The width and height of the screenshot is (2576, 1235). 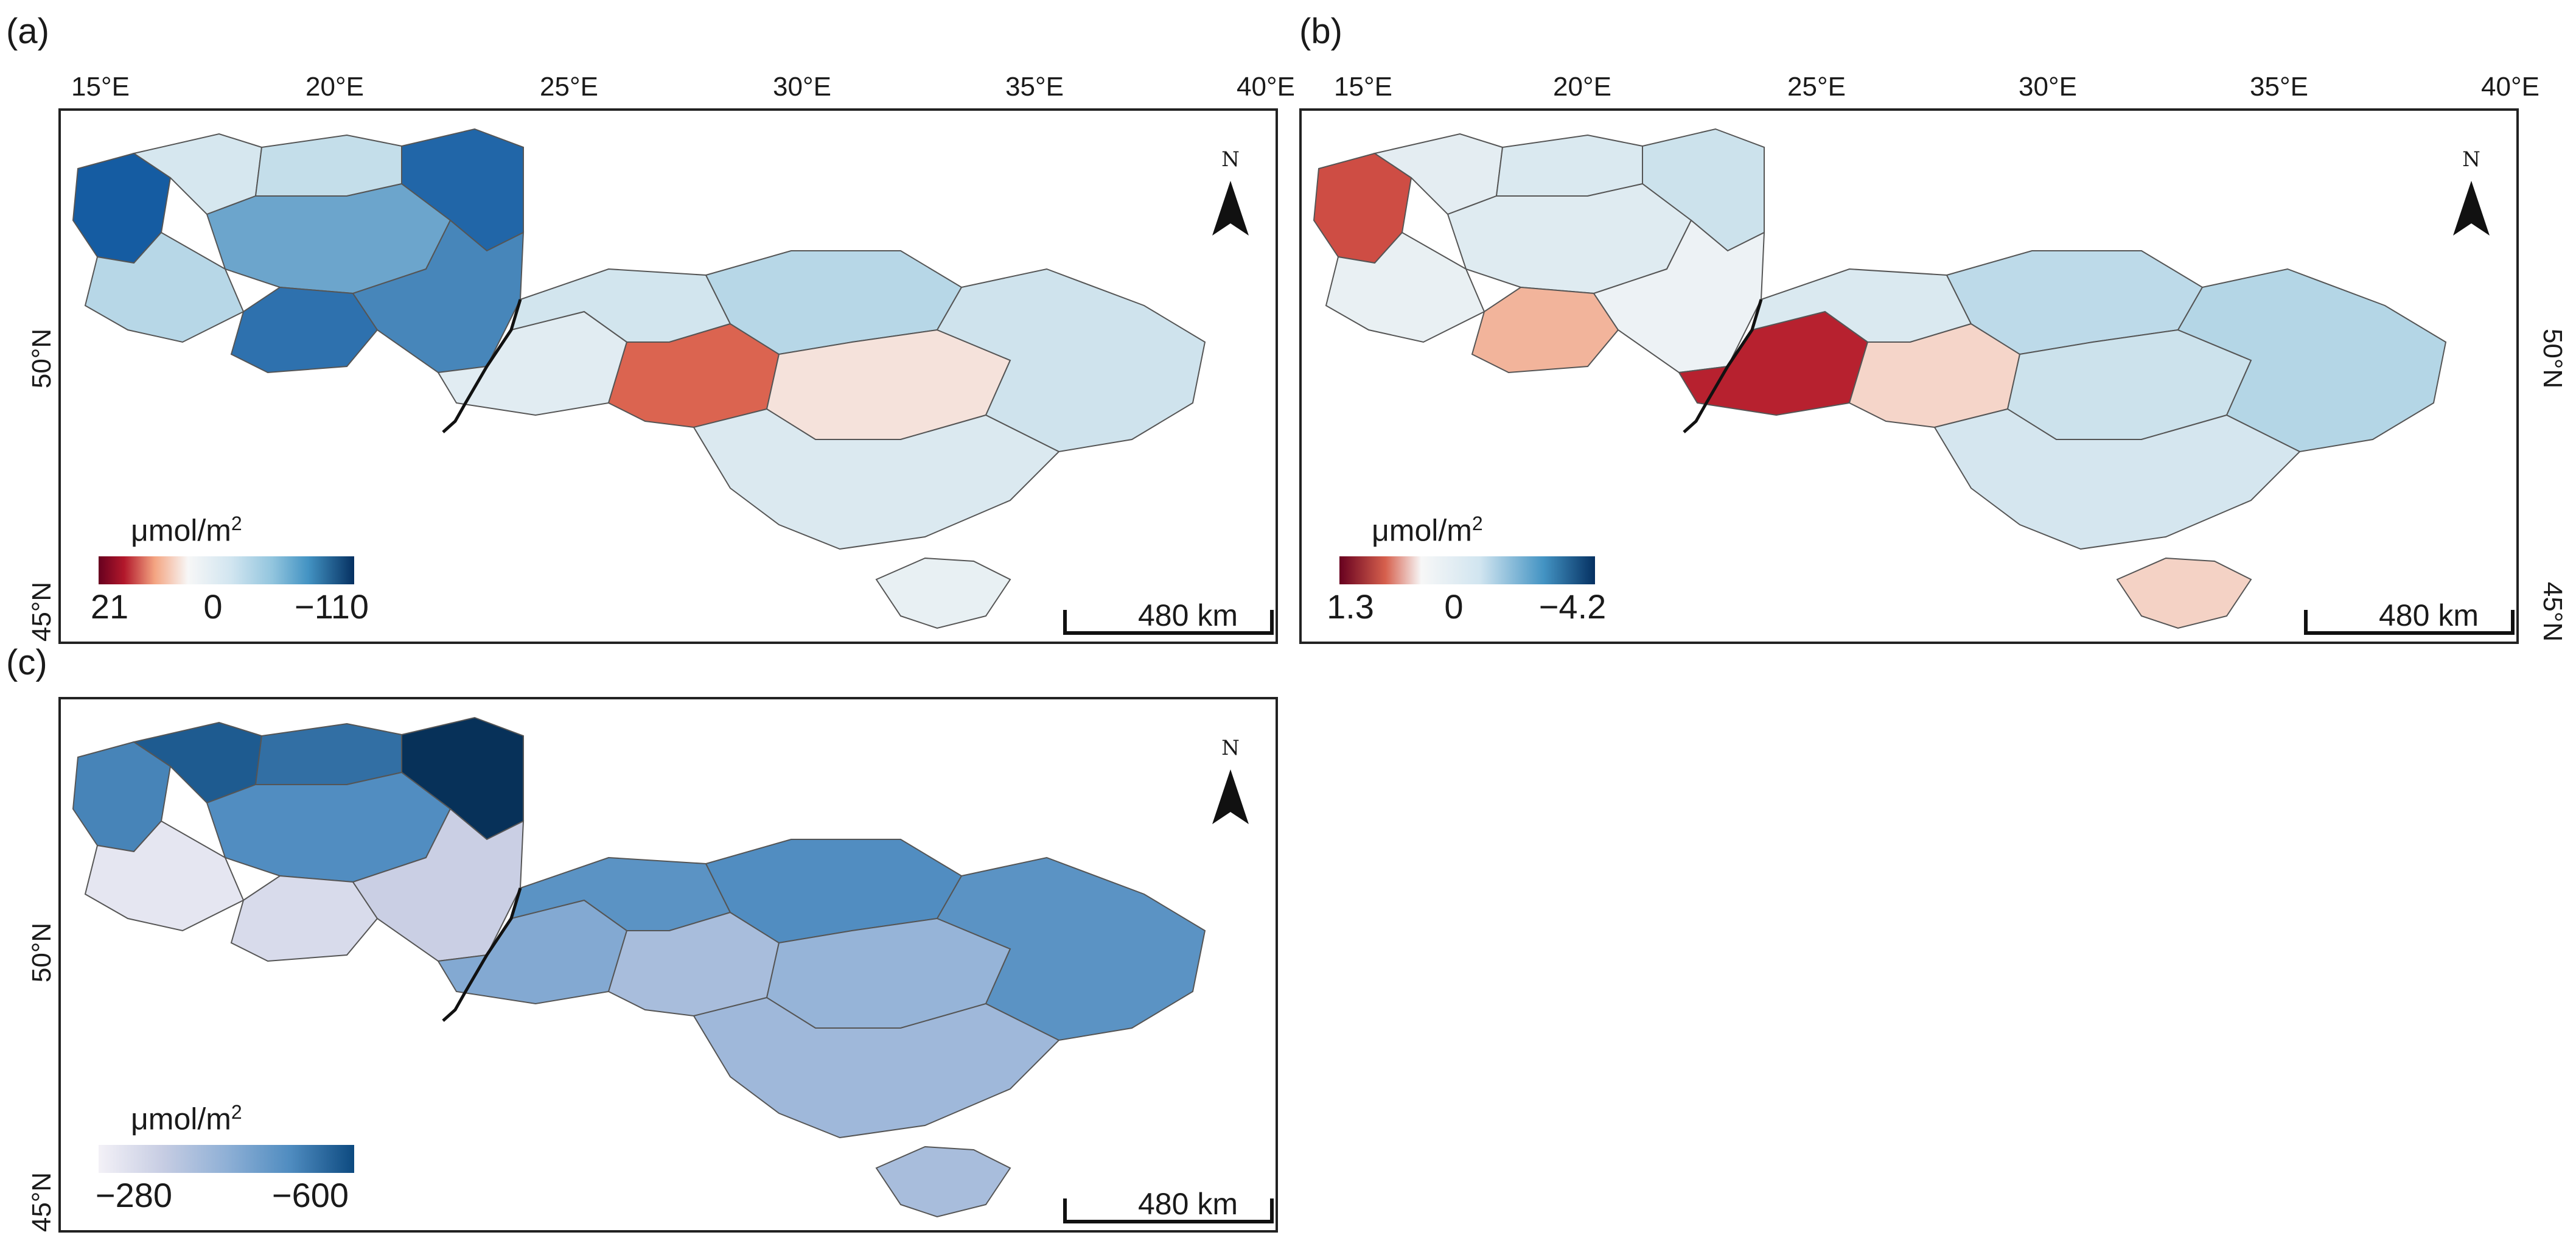 I want to click on panel-letter: (b), so click(x=1320, y=31).